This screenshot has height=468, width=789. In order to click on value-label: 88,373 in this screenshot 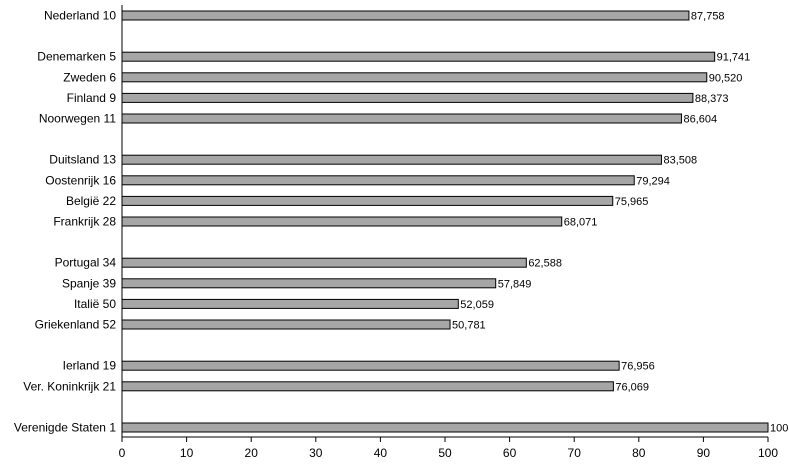, I will do `click(712, 99)`.